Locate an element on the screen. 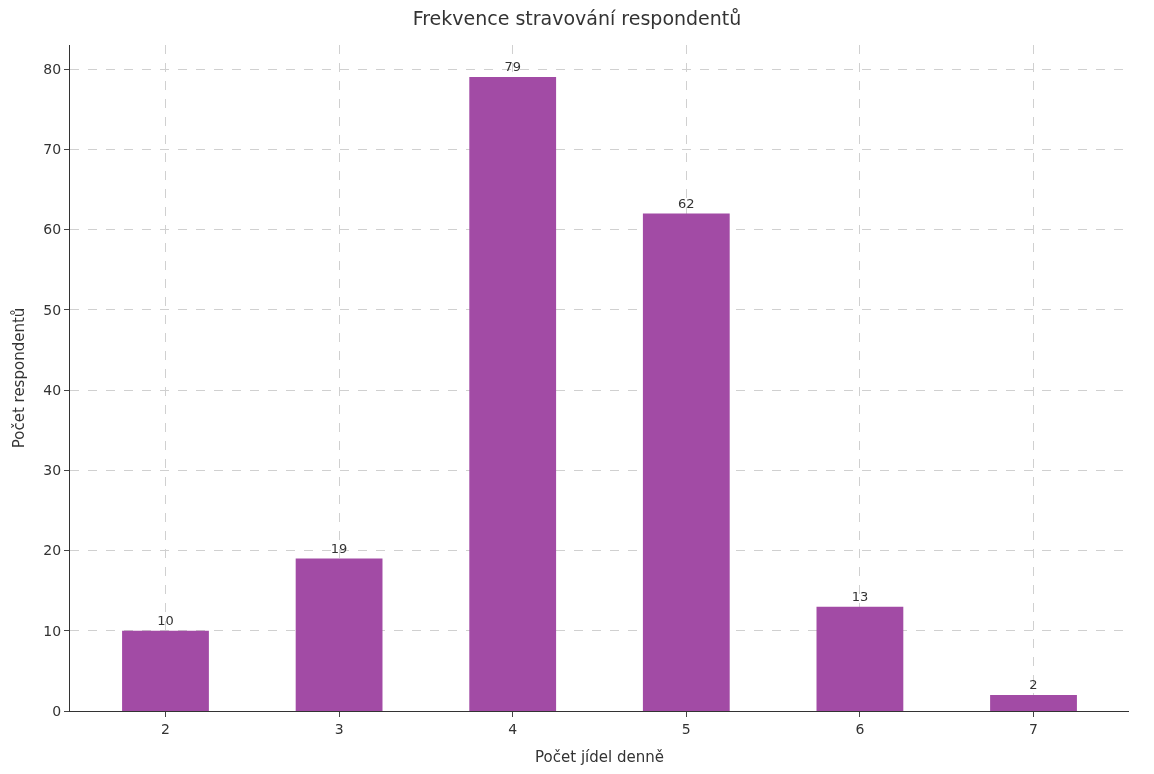 The image size is (1154, 774). y-tick-label: 40 is located at coordinates (52, 389).